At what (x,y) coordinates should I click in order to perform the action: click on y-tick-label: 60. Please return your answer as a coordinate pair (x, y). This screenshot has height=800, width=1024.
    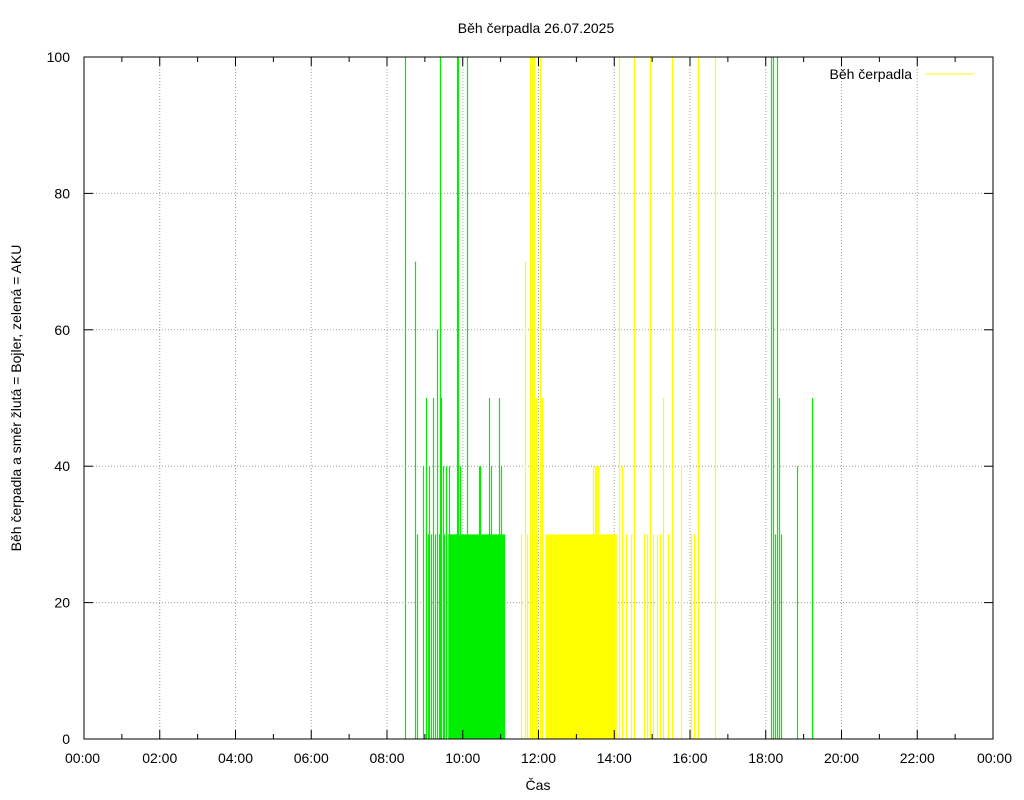
    Looking at the image, I should click on (62, 330).